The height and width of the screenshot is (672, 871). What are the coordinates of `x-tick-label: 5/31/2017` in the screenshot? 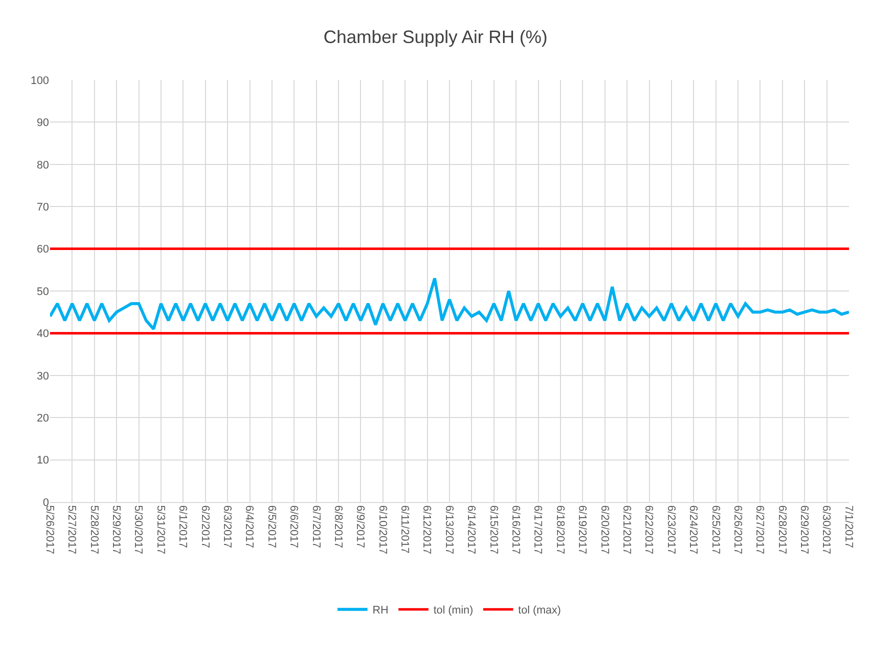 It's located at (160, 529).